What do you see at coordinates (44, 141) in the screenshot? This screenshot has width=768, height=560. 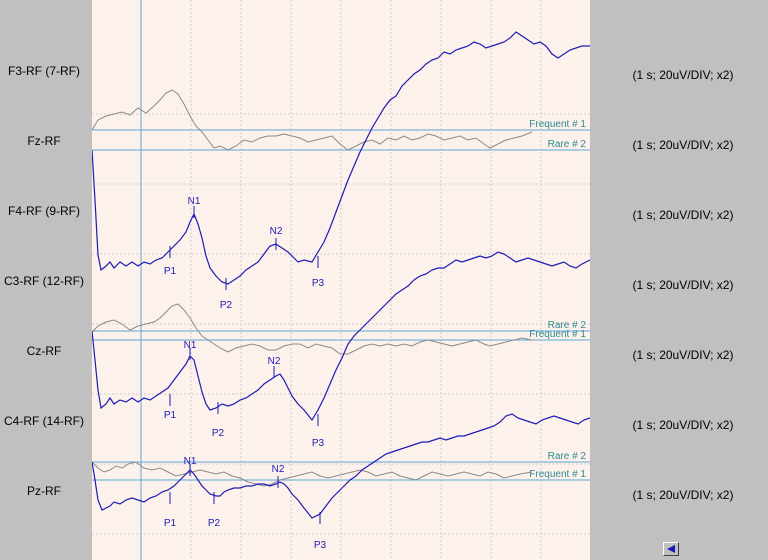 I see `channel-label-fz: Fz-RF` at bounding box center [44, 141].